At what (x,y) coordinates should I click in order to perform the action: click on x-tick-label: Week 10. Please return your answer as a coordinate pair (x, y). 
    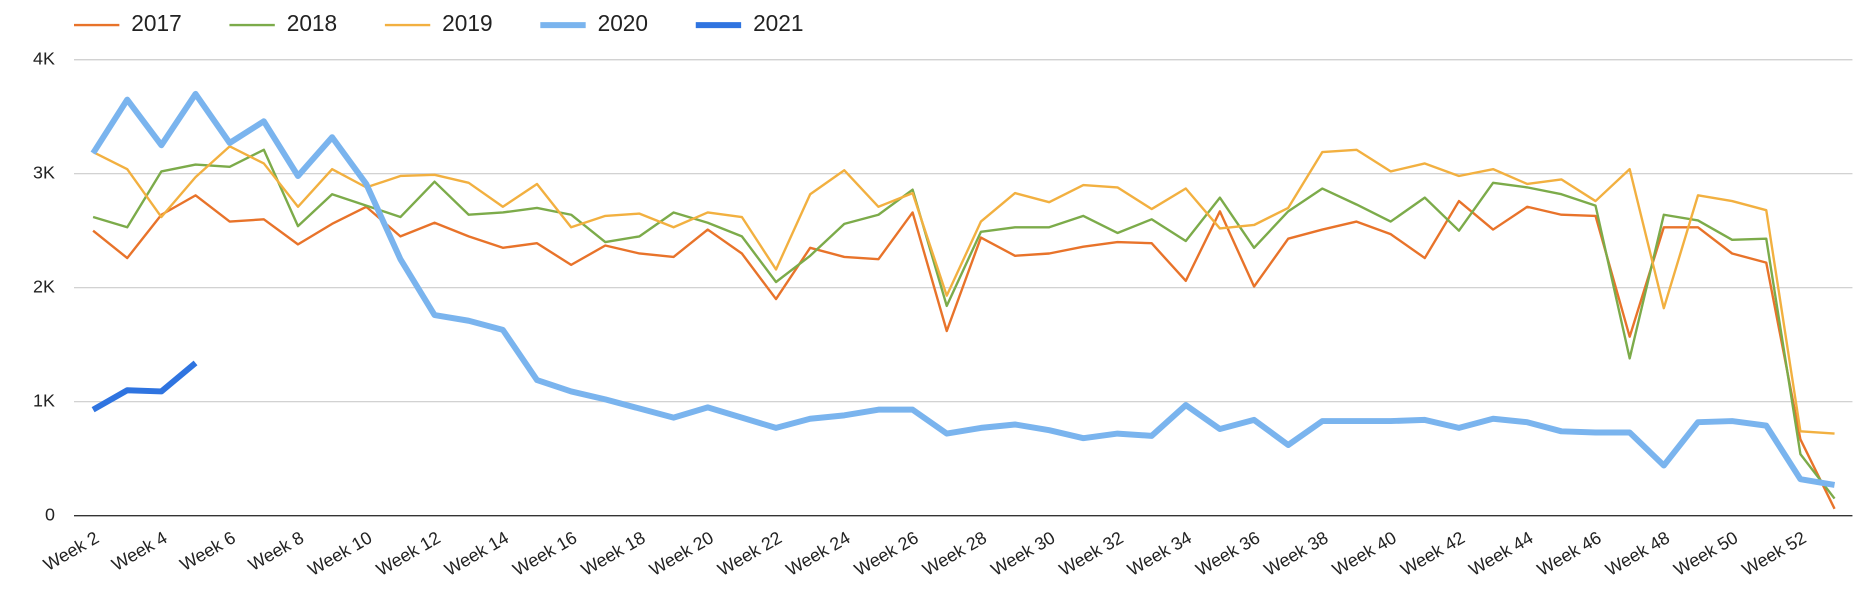
    Looking at the image, I should click on (340, 553).